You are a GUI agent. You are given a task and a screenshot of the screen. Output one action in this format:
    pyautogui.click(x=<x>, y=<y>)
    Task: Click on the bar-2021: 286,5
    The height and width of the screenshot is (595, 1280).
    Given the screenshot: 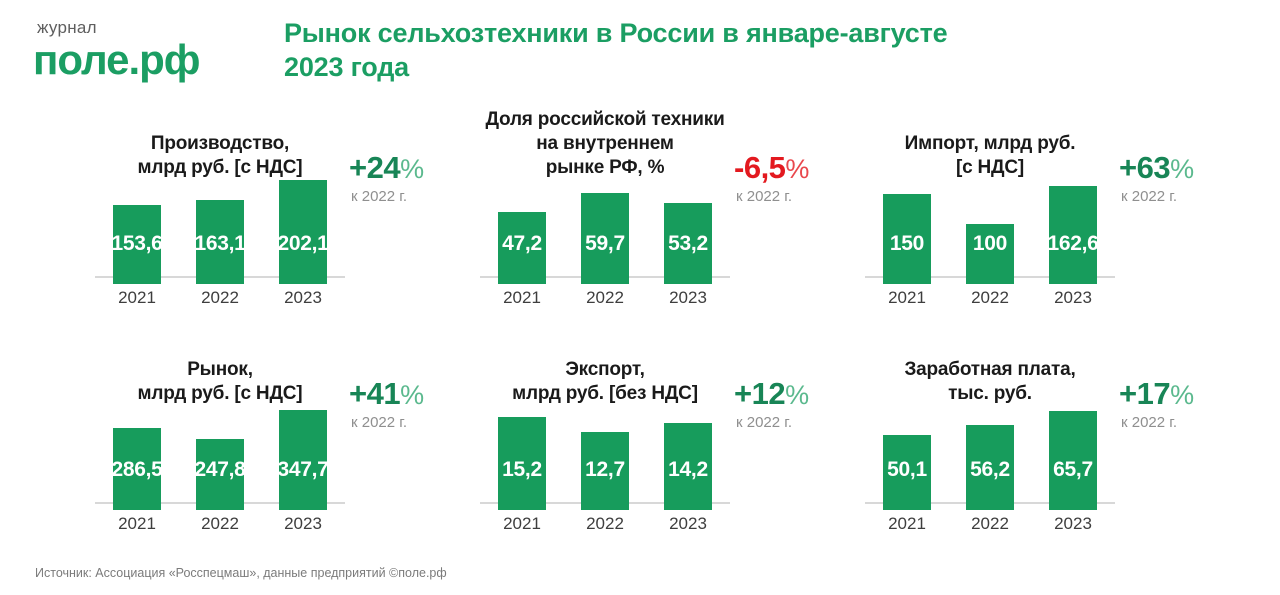 What is the action you would take?
    pyautogui.click(x=137, y=469)
    